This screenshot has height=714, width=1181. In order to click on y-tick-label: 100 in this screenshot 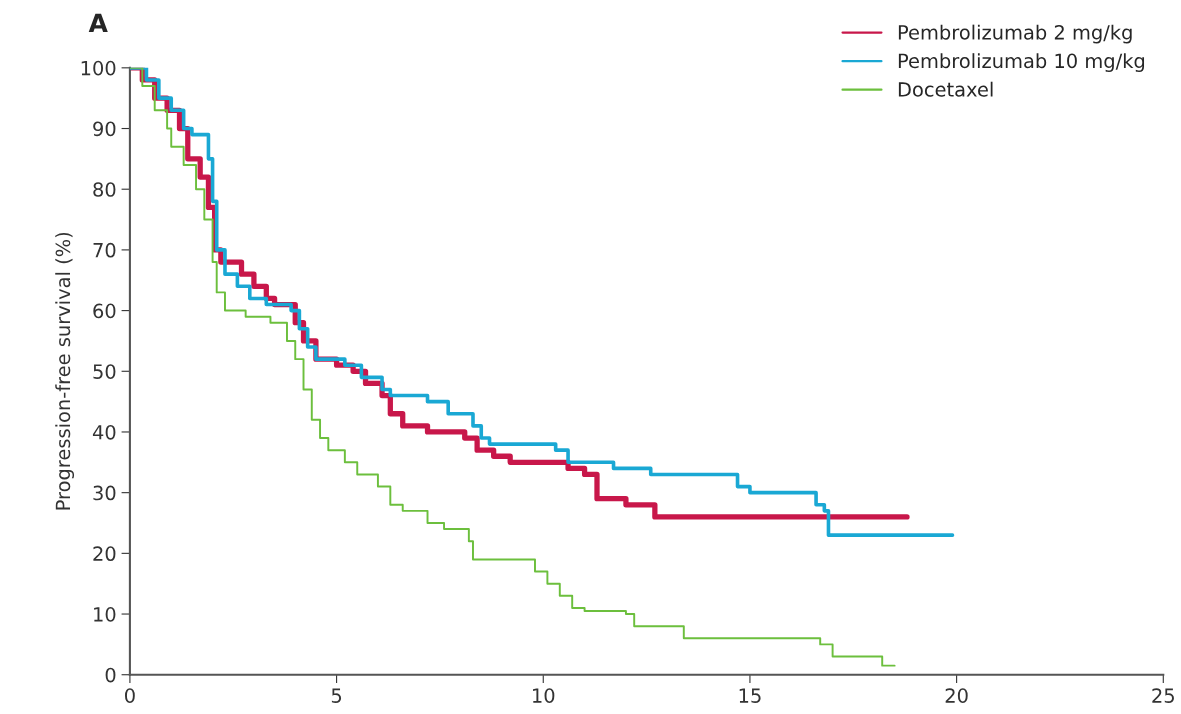, I will do `click(98, 68)`.